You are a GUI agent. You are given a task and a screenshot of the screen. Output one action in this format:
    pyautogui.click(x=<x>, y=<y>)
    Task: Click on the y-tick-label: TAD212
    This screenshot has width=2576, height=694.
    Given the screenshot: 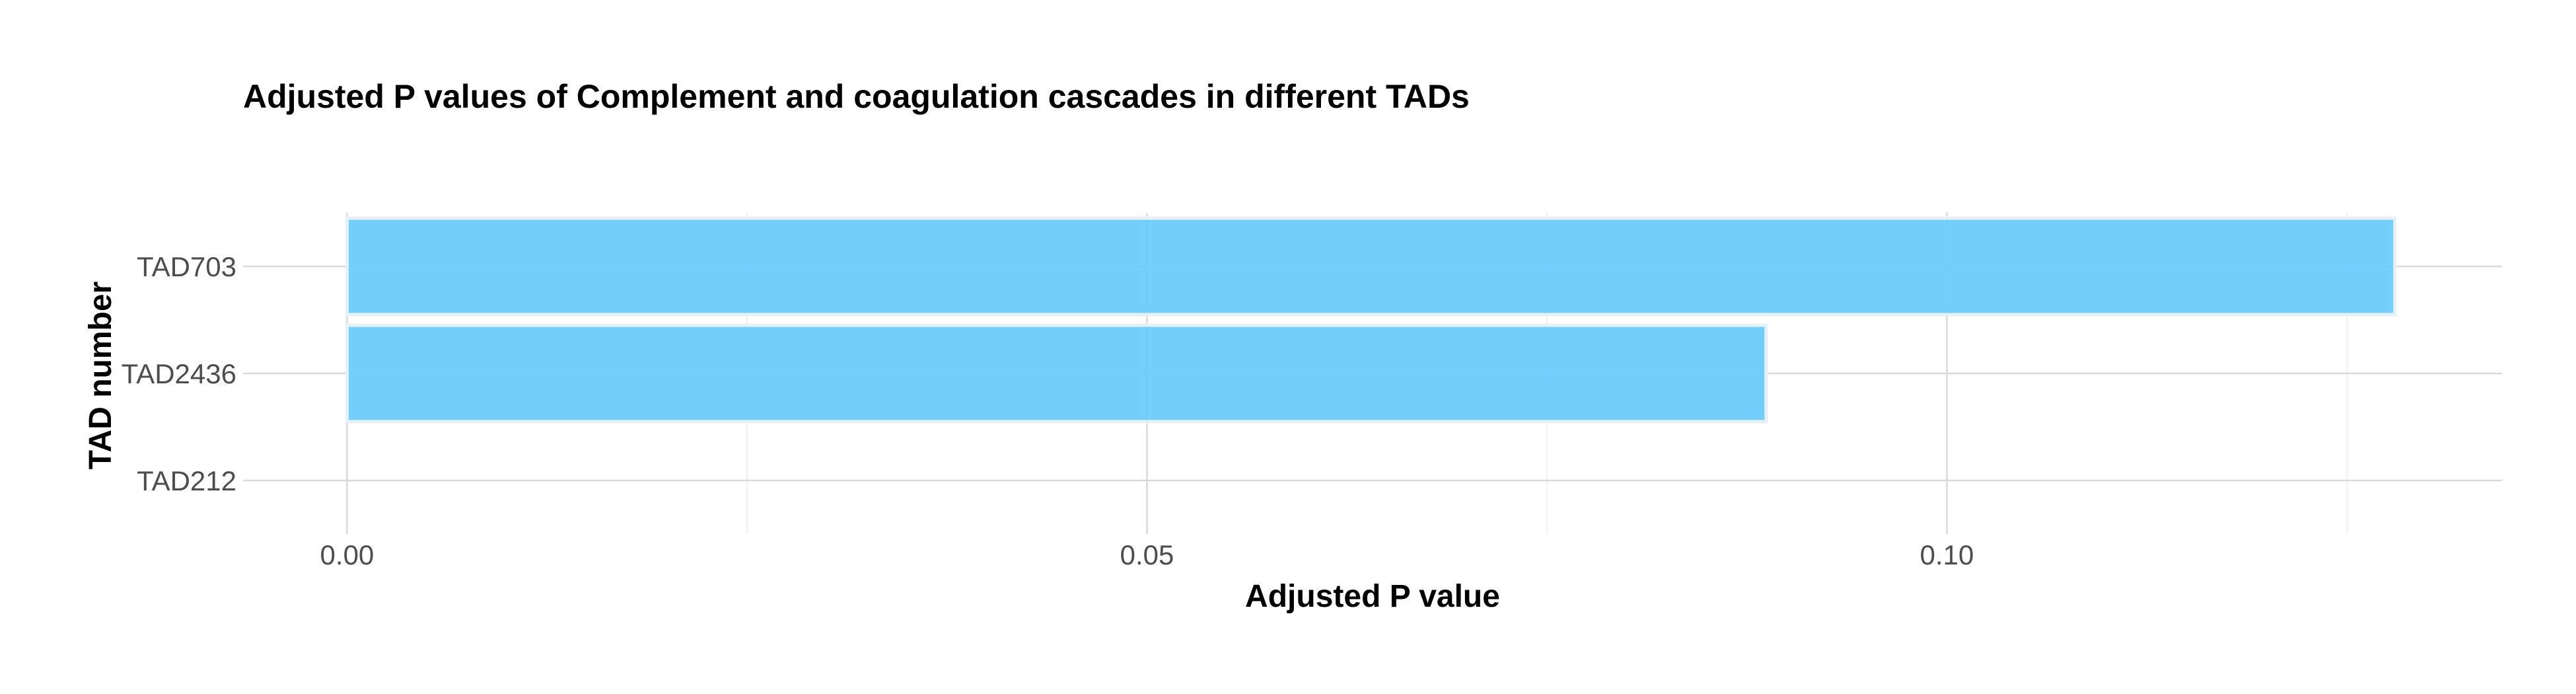 What is the action you would take?
    pyautogui.click(x=187, y=480)
    